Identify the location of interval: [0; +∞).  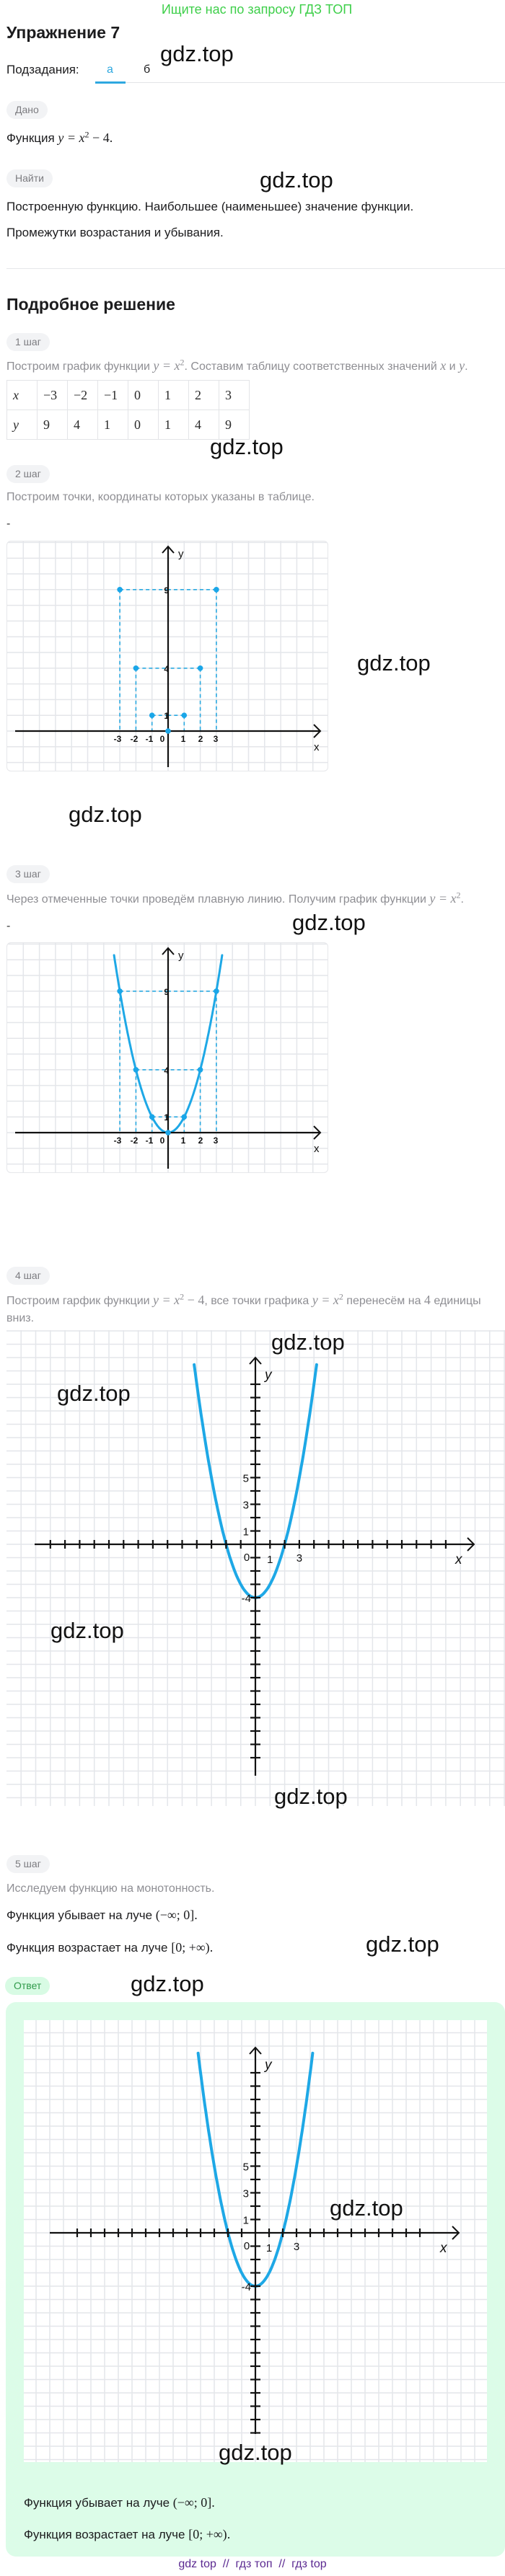
(207, 2534).